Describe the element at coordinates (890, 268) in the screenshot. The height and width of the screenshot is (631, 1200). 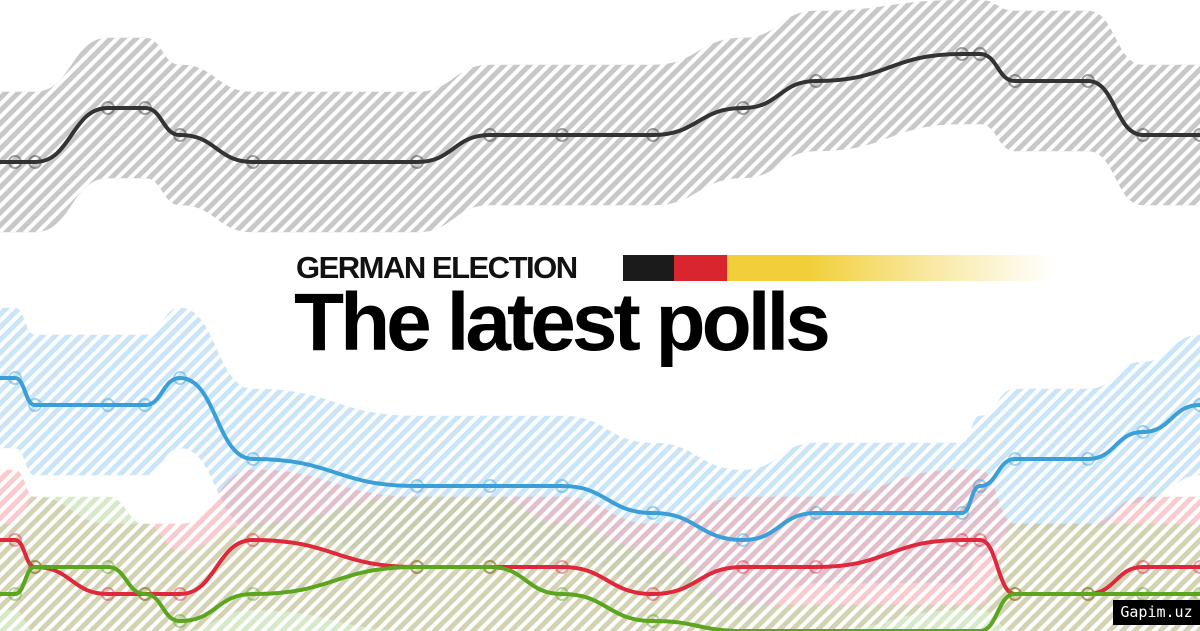
I see `flag-gold` at that location.